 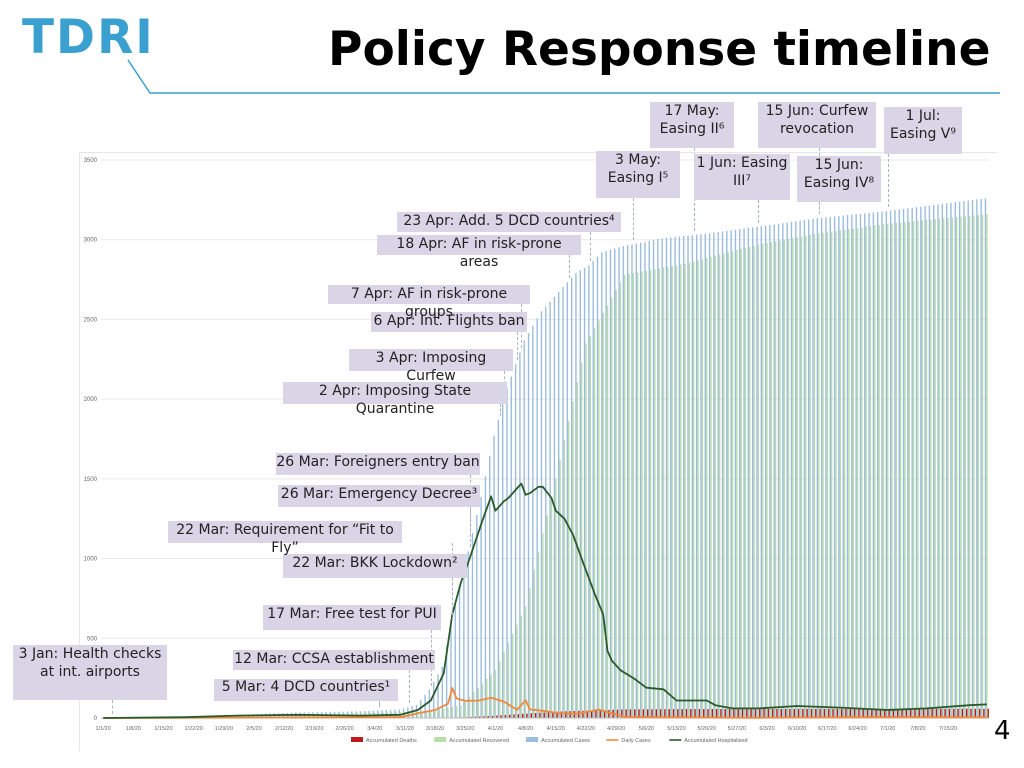 I want to click on x-tick-label: 7/15/20, so click(x=948, y=729).